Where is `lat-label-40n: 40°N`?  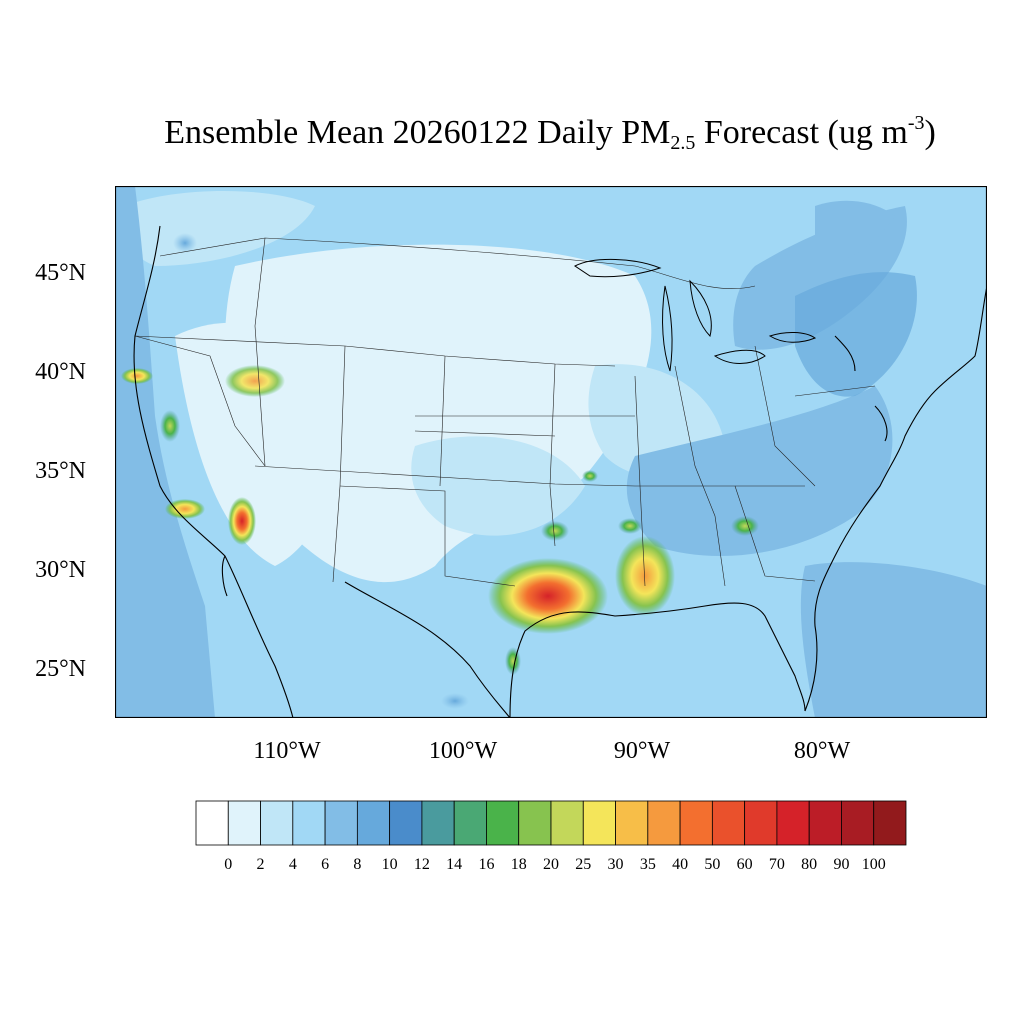 lat-label-40n: 40°N is located at coordinates (60, 372).